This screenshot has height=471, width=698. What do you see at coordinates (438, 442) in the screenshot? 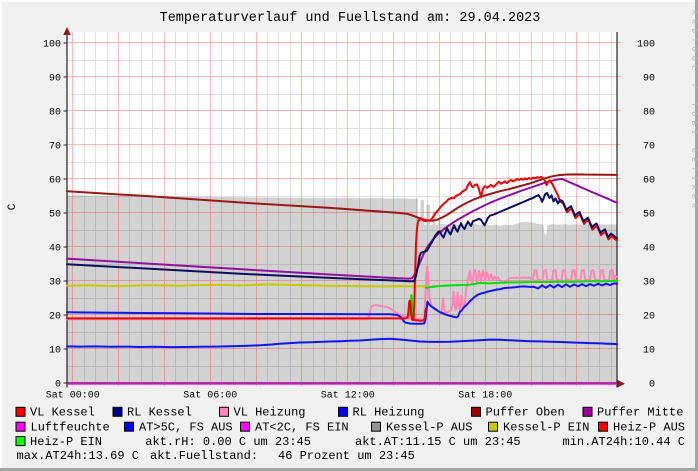
I see `svg-text: akt.AT:11.15 C um 23:45` at bounding box center [438, 442].